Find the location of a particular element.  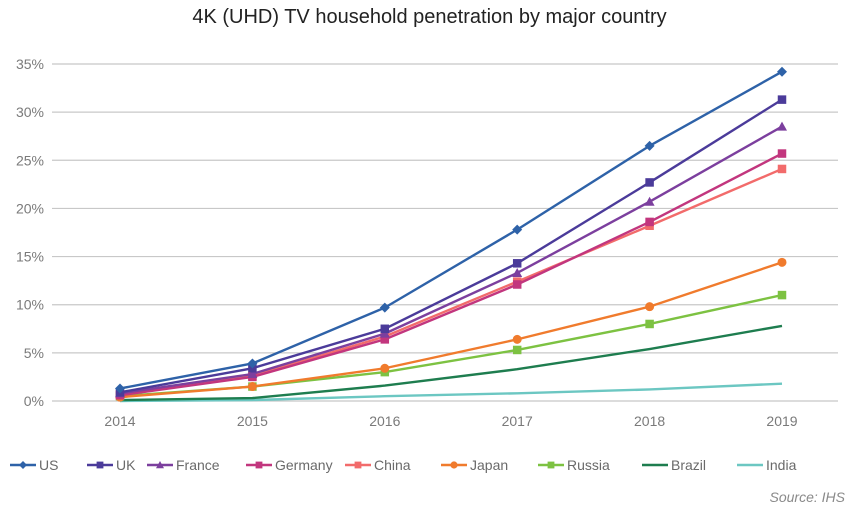

x-tick-label: 2018 is located at coordinates (649, 421).